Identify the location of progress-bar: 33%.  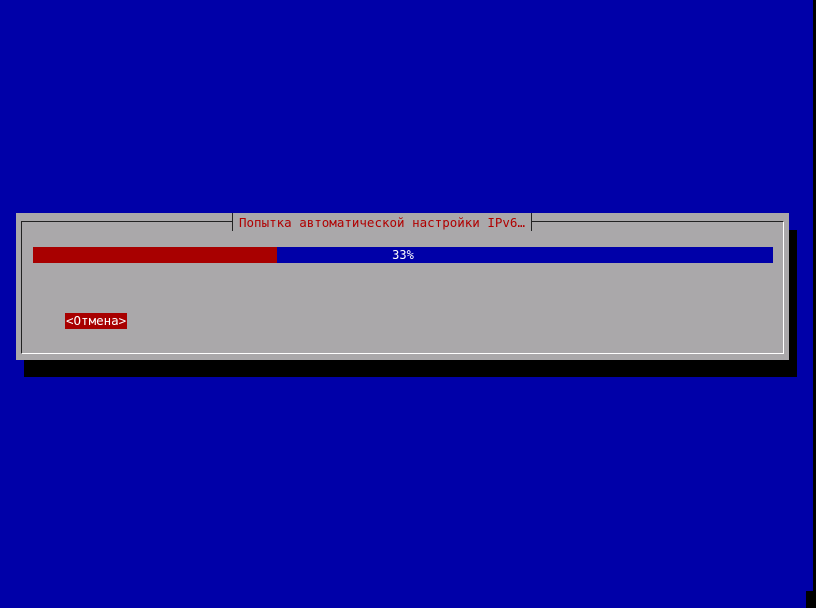
(403, 255).